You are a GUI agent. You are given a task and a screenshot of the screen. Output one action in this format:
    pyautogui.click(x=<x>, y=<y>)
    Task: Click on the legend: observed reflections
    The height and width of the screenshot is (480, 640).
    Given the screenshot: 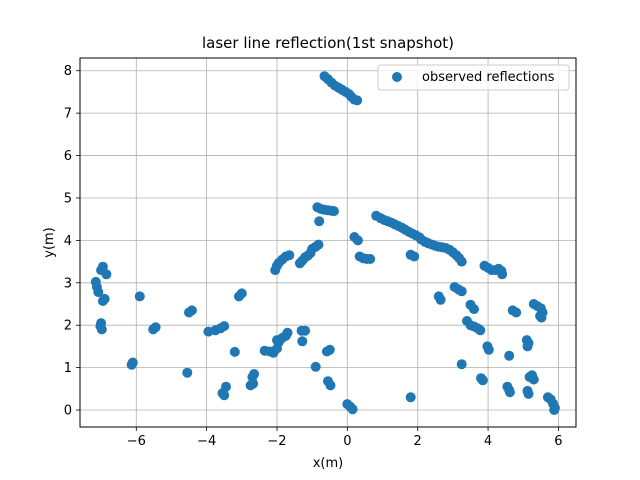 What is the action you would take?
    pyautogui.click(x=473, y=77)
    